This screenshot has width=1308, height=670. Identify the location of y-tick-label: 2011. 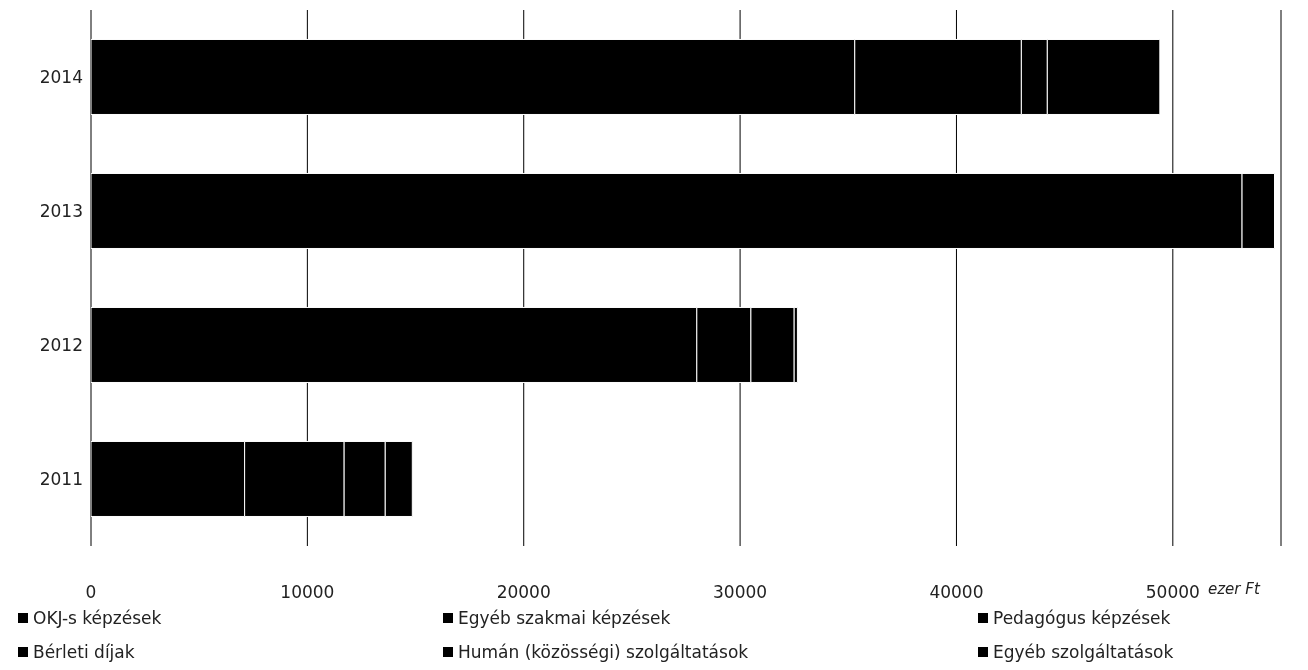
(61, 479).